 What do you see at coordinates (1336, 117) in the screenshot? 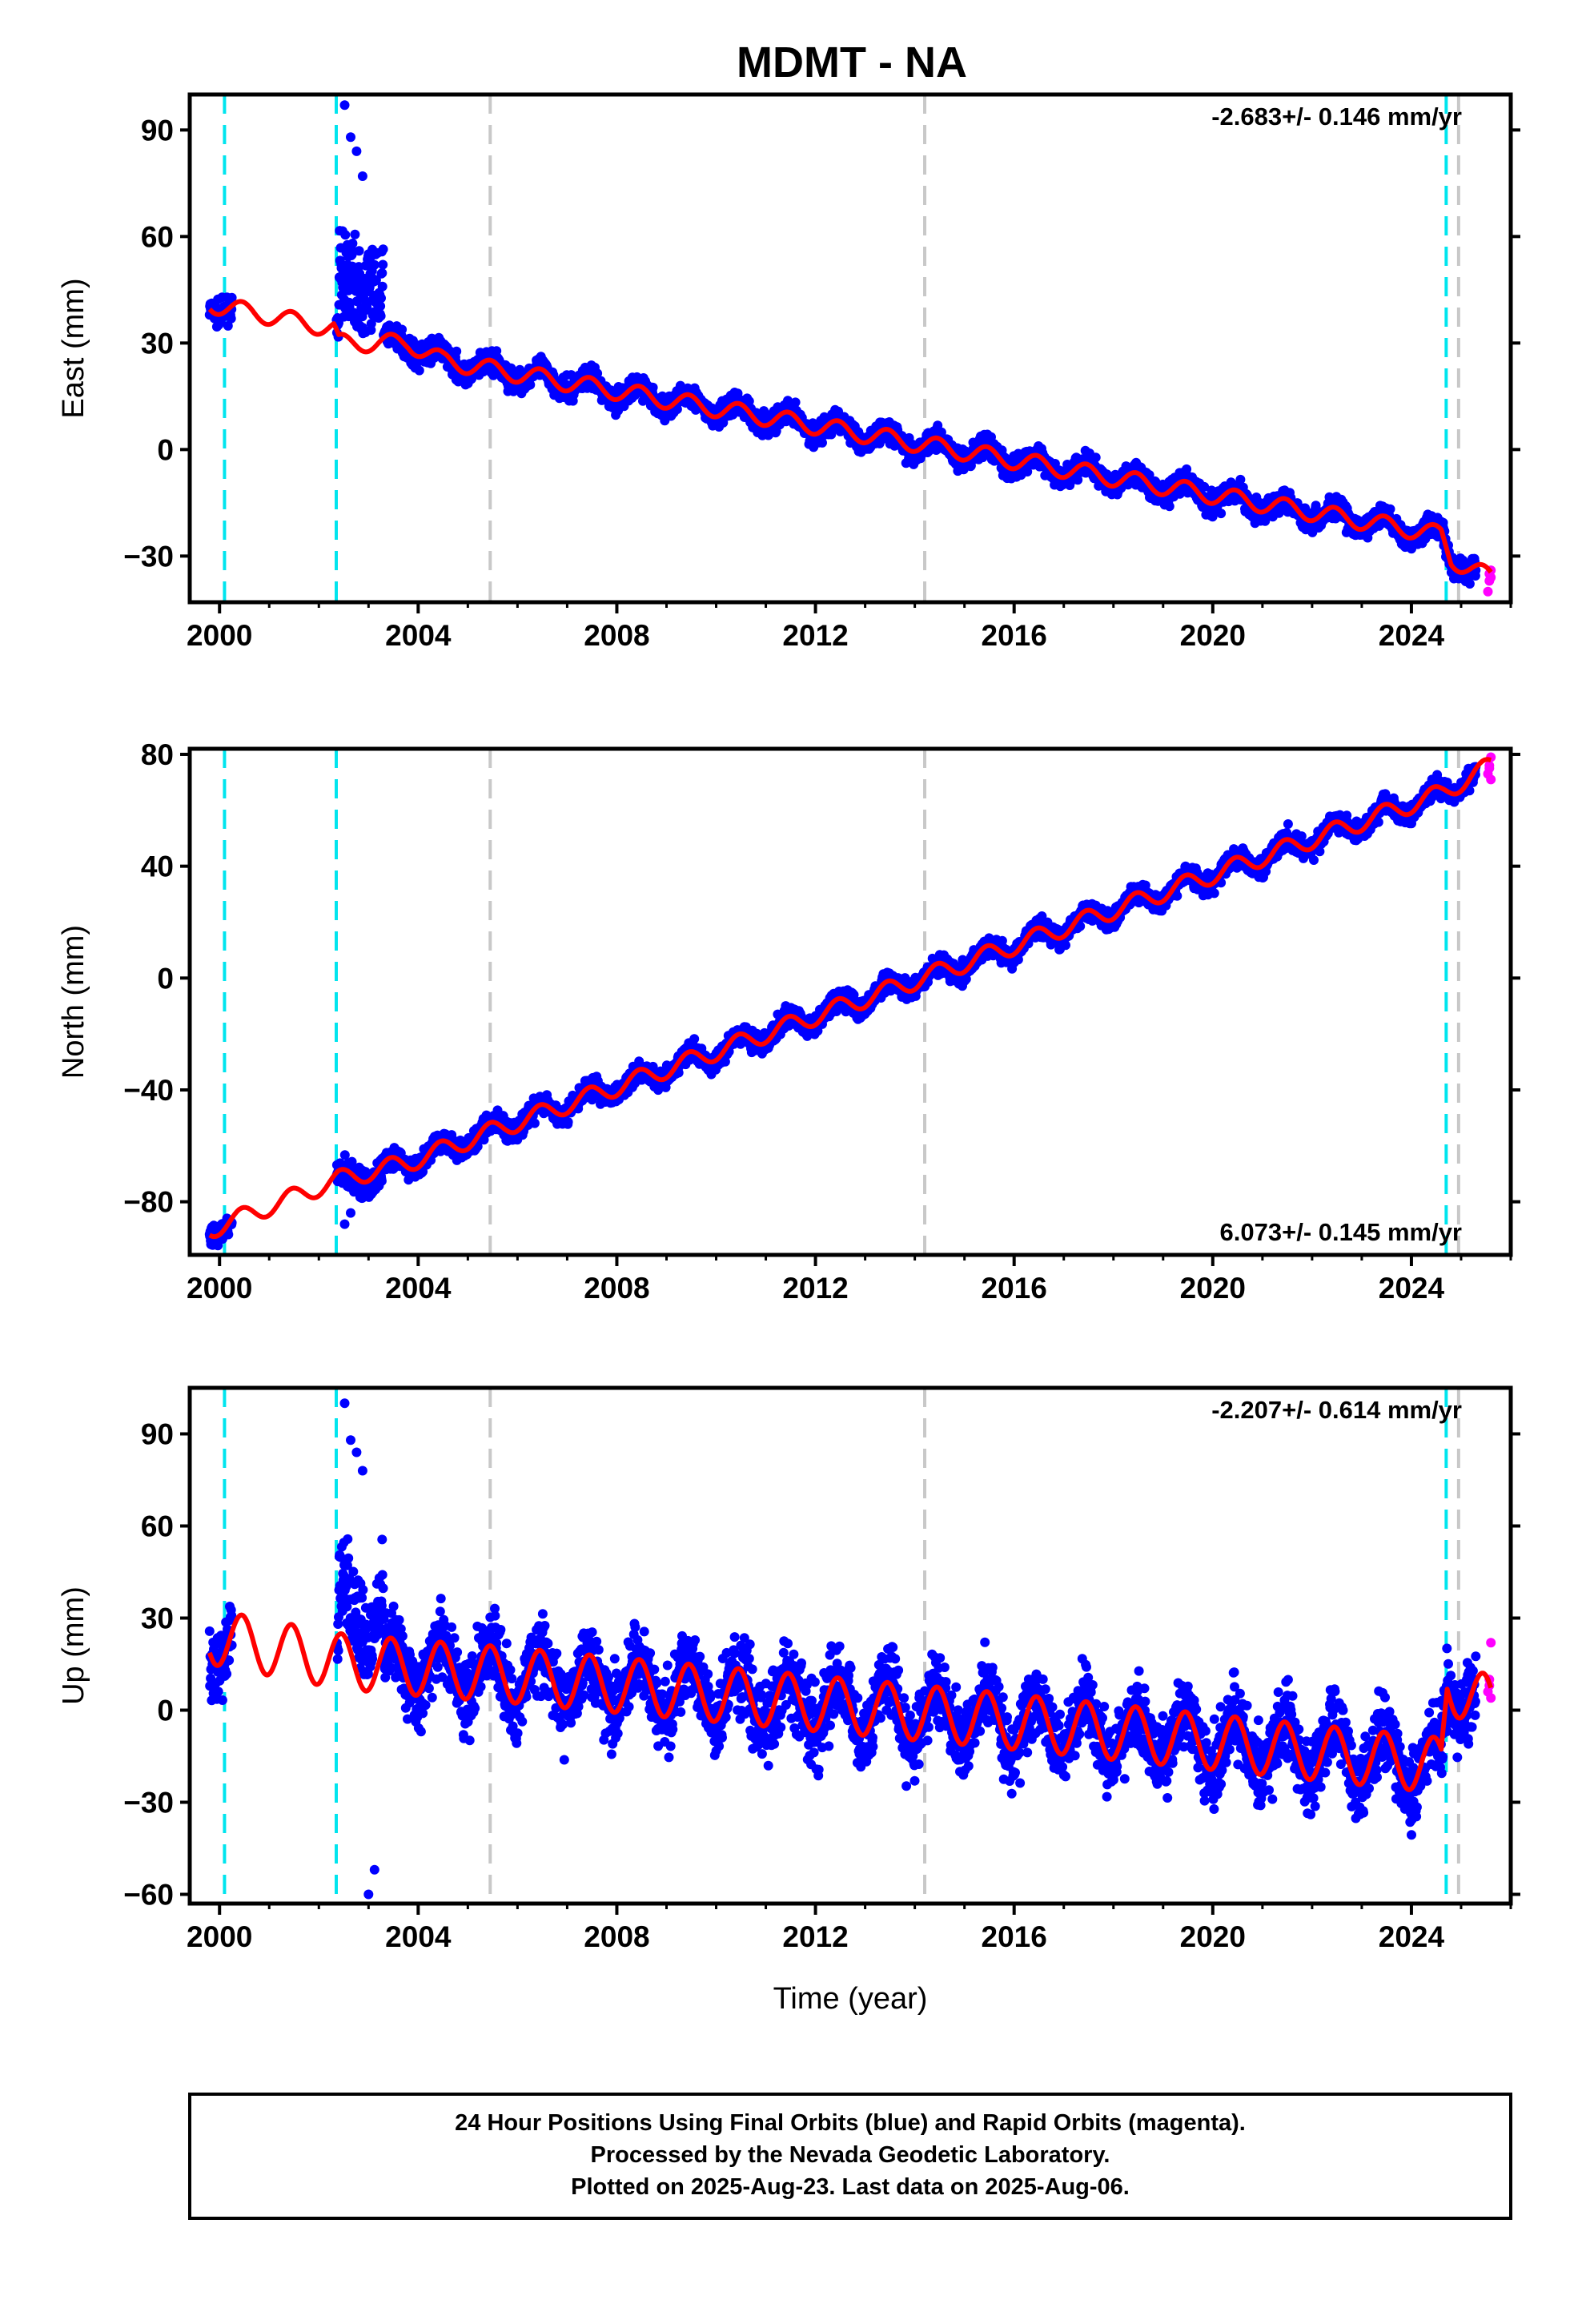
I see `east-velocity-label: -2.683+/- 0.146 mm/yr` at bounding box center [1336, 117].